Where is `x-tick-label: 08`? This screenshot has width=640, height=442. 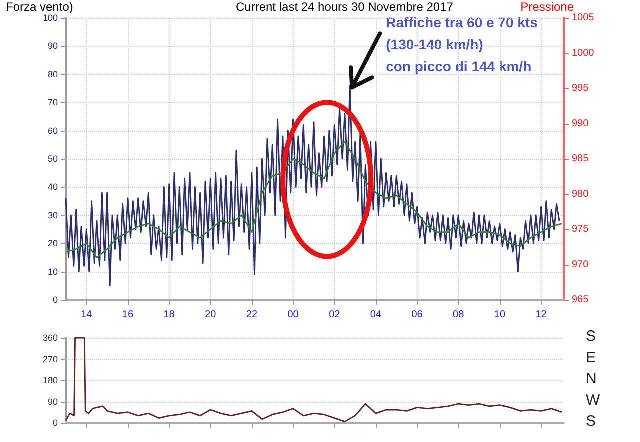 x-tick-label: 08 is located at coordinates (459, 315).